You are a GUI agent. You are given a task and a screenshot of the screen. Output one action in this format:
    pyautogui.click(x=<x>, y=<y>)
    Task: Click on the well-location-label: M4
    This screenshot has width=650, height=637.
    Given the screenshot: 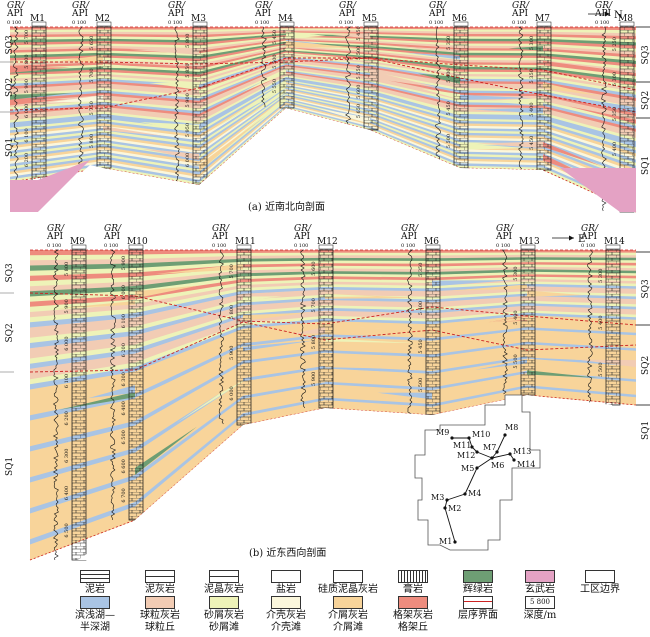 What is the action you would take?
    pyautogui.click(x=474, y=493)
    